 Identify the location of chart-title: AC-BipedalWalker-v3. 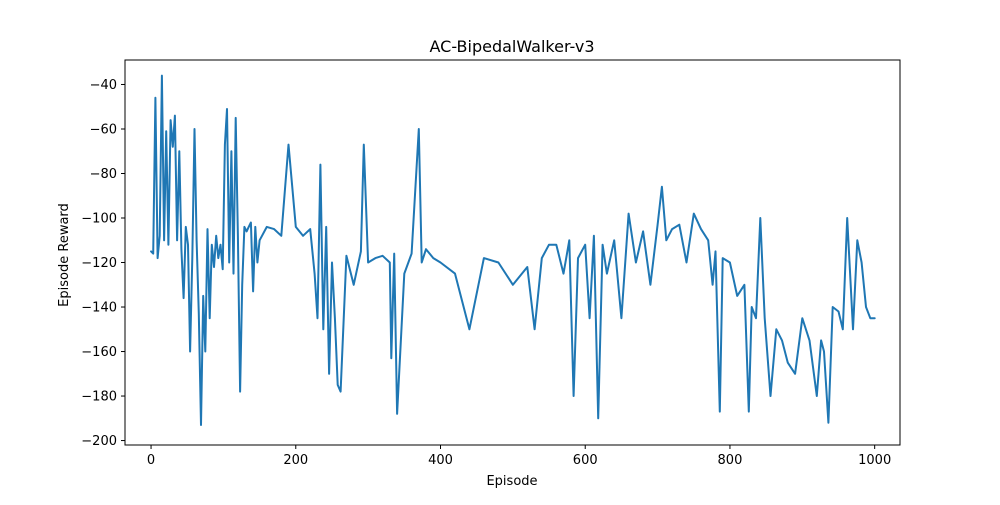
(512, 46).